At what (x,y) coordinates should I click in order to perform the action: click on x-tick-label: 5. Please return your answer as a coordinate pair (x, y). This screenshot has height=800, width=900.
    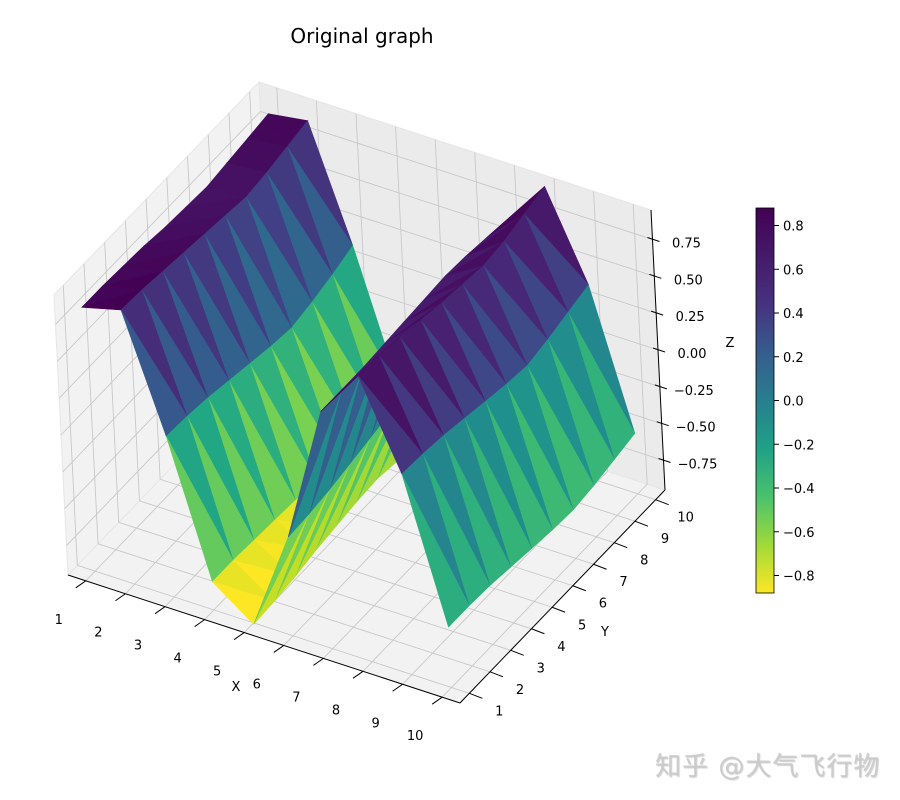
    Looking at the image, I should click on (217, 672).